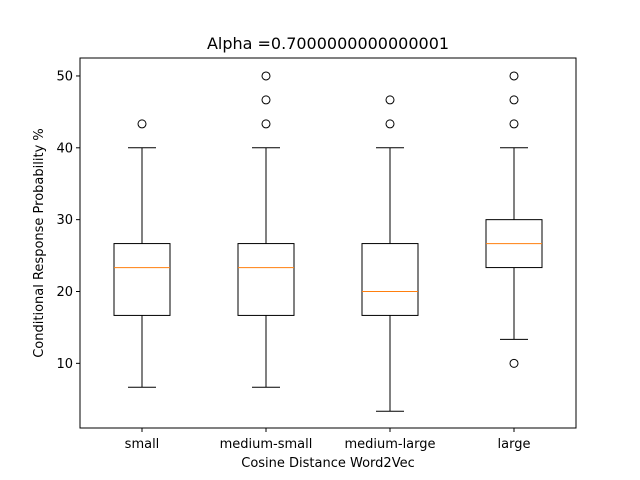 The image size is (640, 480). I want to click on box-medium-small, so click(266, 229).